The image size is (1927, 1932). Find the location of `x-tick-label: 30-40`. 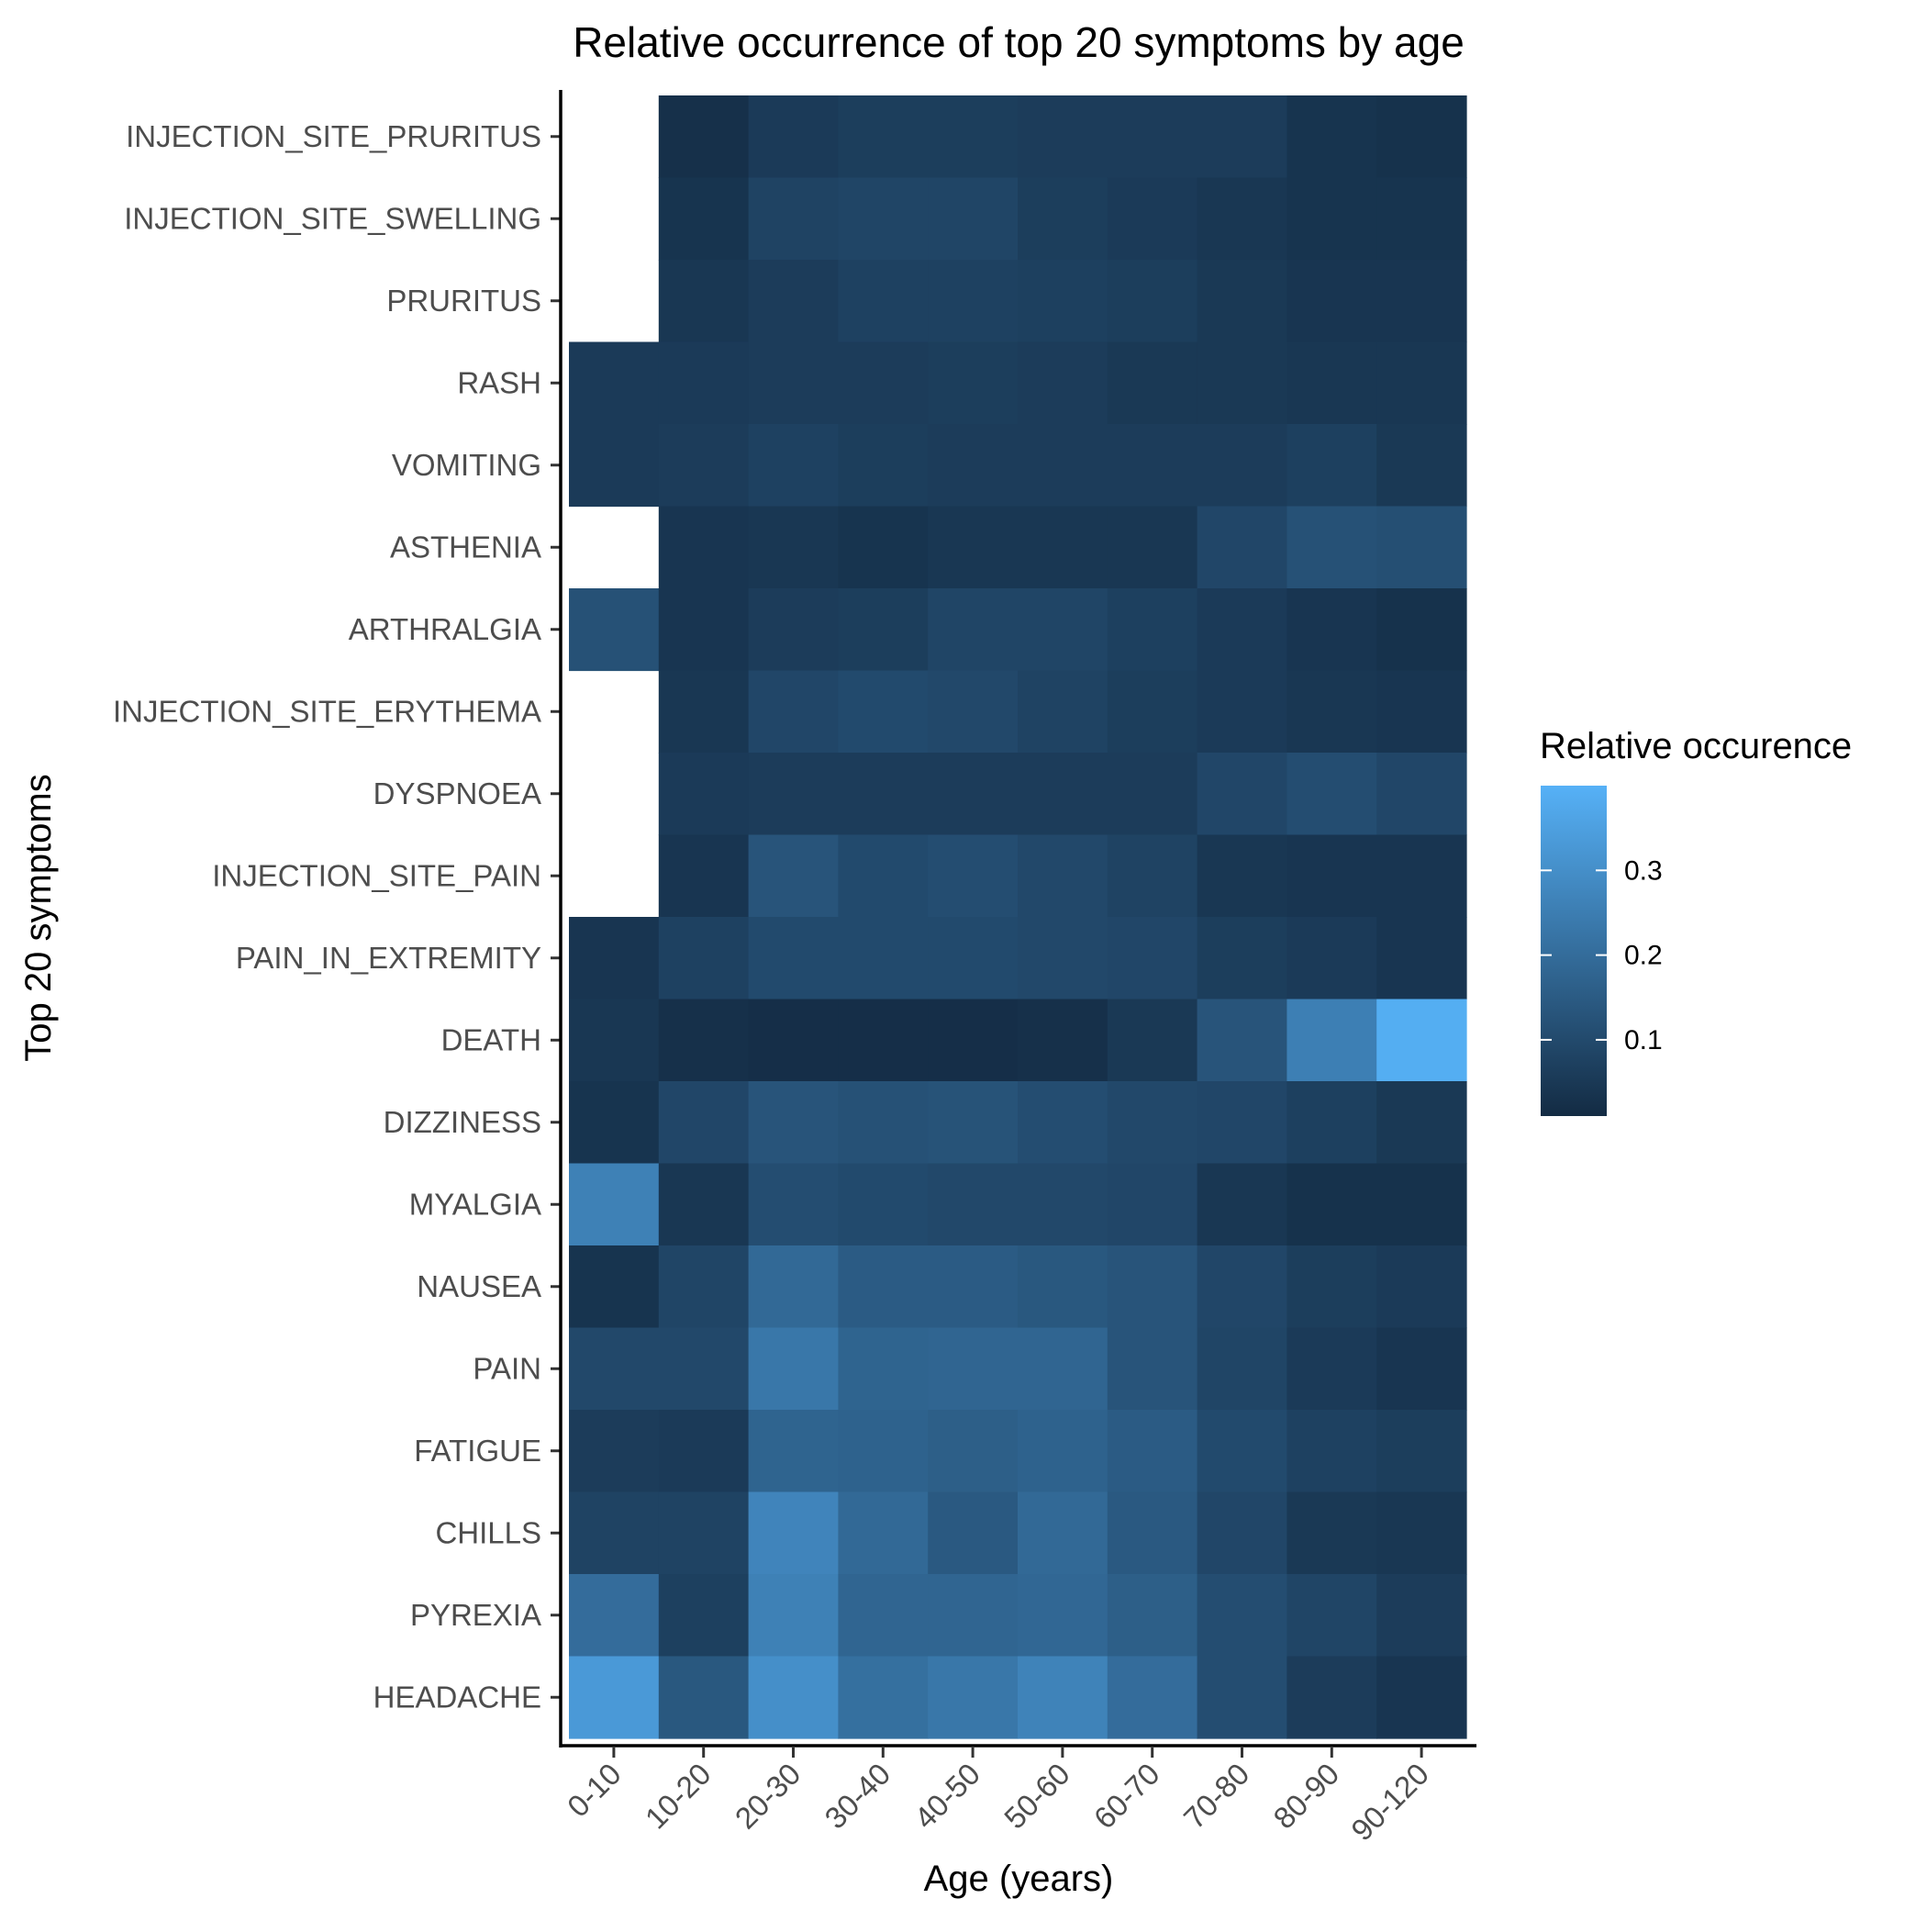

x-tick-label: 30-40 is located at coordinates (857, 1796).